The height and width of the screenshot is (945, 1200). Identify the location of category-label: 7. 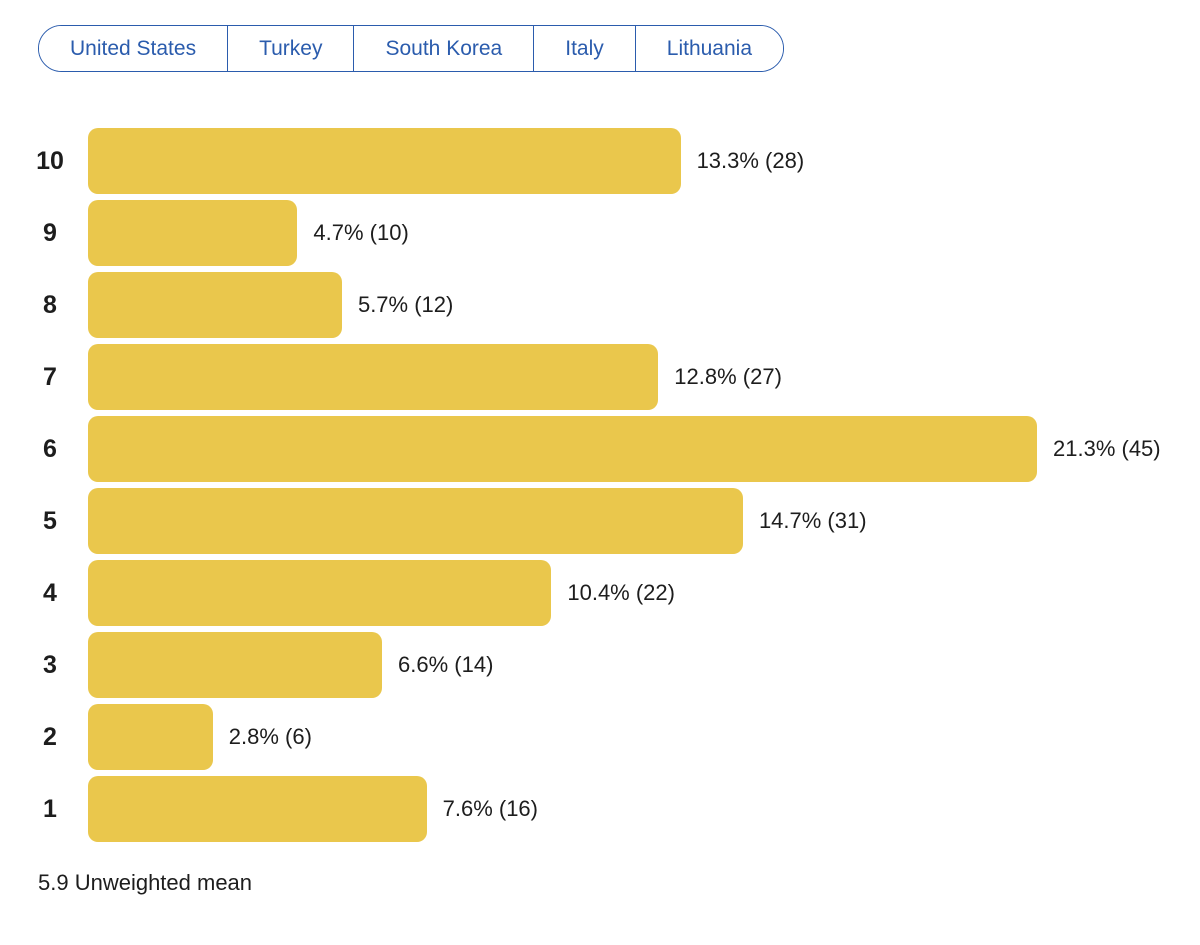
(50, 376).